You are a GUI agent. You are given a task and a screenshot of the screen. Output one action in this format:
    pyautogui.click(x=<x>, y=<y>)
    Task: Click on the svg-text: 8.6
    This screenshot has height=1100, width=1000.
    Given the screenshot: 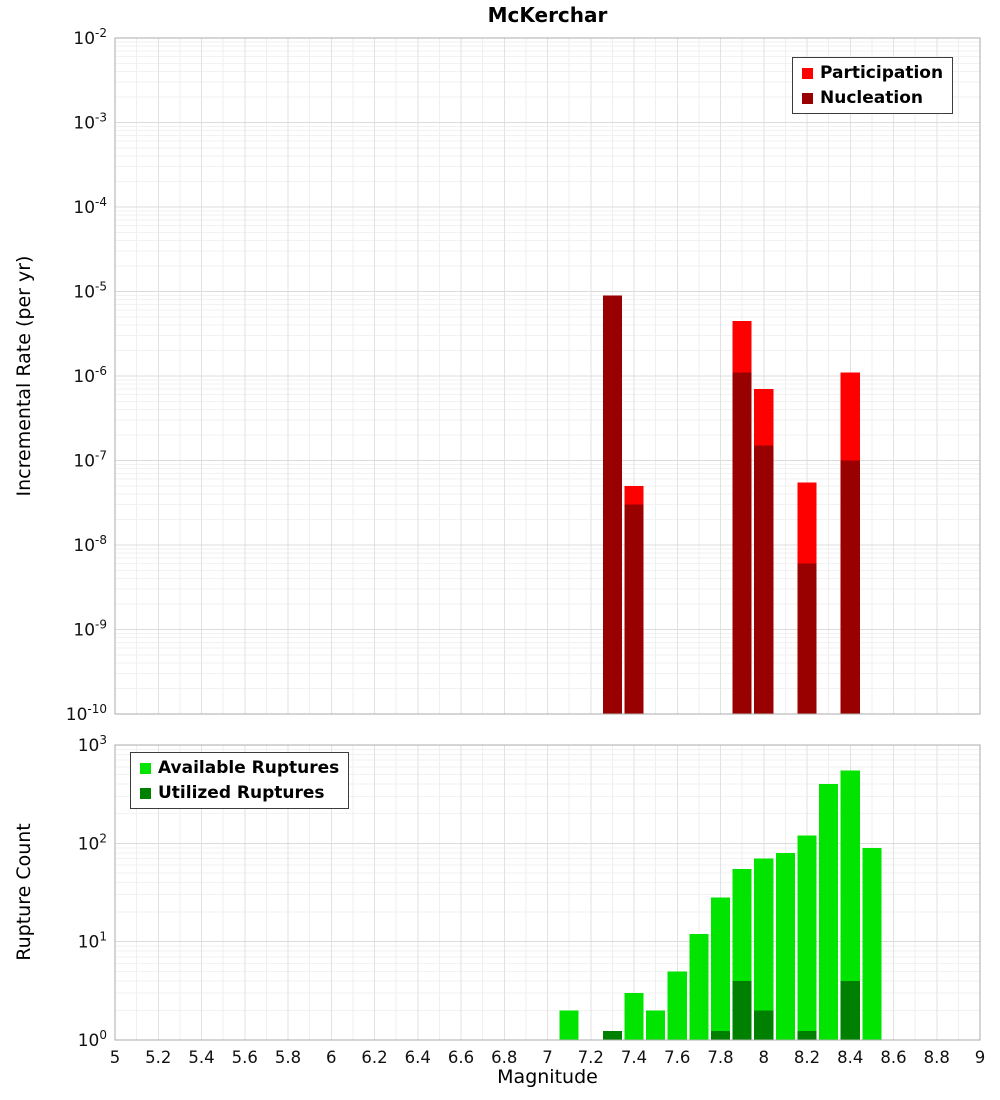 What is the action you would take?
    pyautogui.click(x=893, y=1057)
    